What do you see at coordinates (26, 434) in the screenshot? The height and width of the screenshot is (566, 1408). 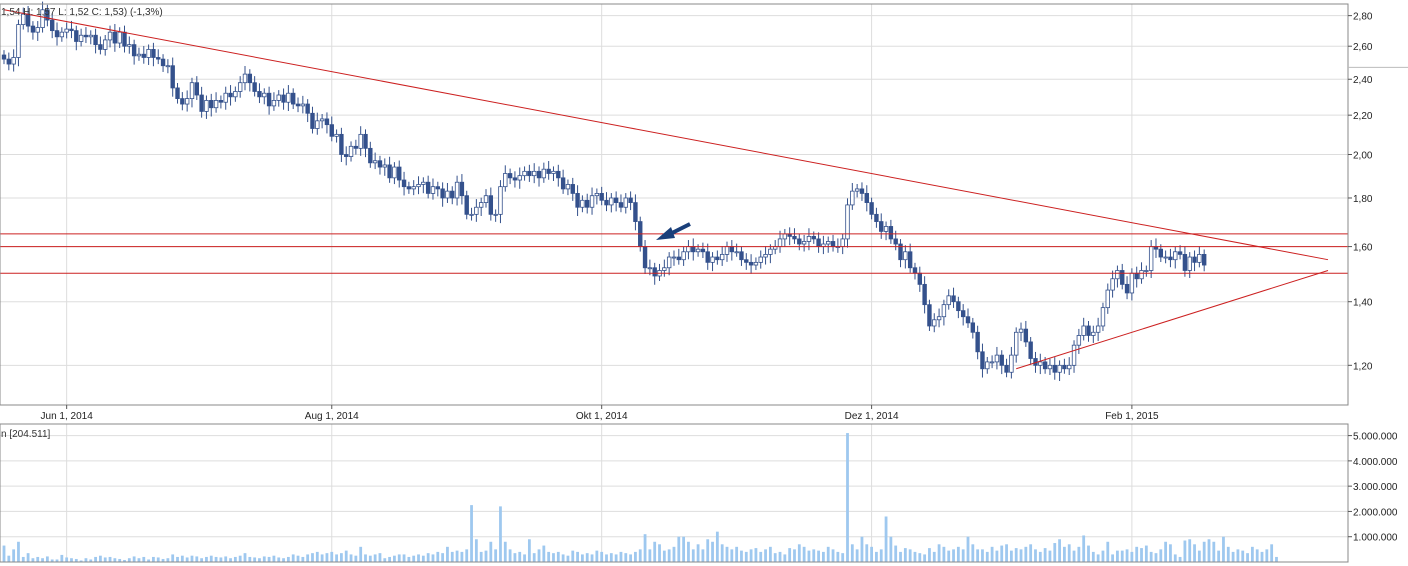 I see `volume-readout: n [204.511]` at bounding box center [26, 434].